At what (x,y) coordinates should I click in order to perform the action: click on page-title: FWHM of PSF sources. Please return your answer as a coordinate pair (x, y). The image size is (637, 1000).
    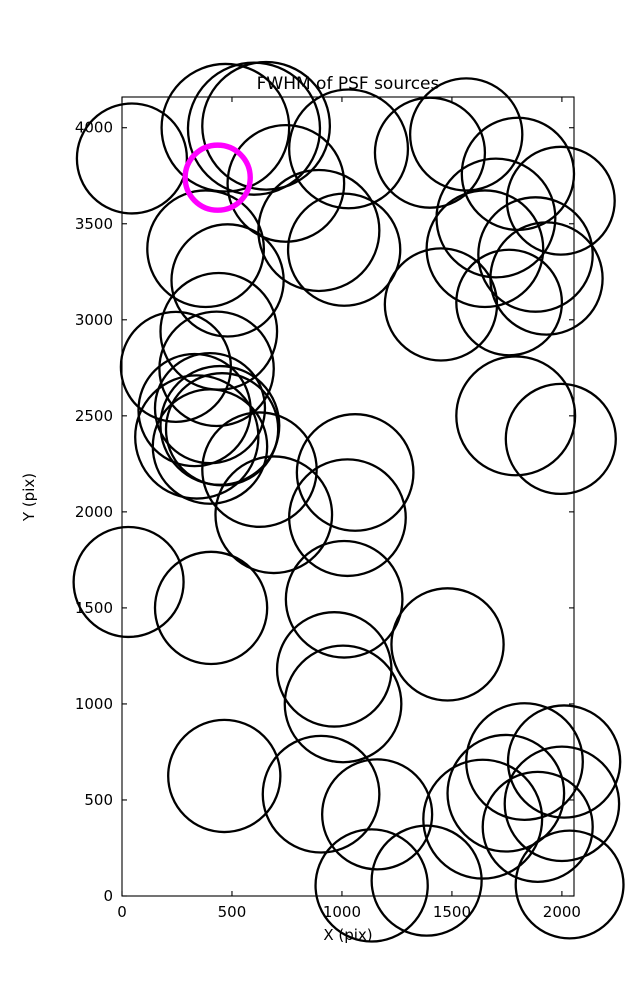
    Looking at the image, I should click on (348, 84).